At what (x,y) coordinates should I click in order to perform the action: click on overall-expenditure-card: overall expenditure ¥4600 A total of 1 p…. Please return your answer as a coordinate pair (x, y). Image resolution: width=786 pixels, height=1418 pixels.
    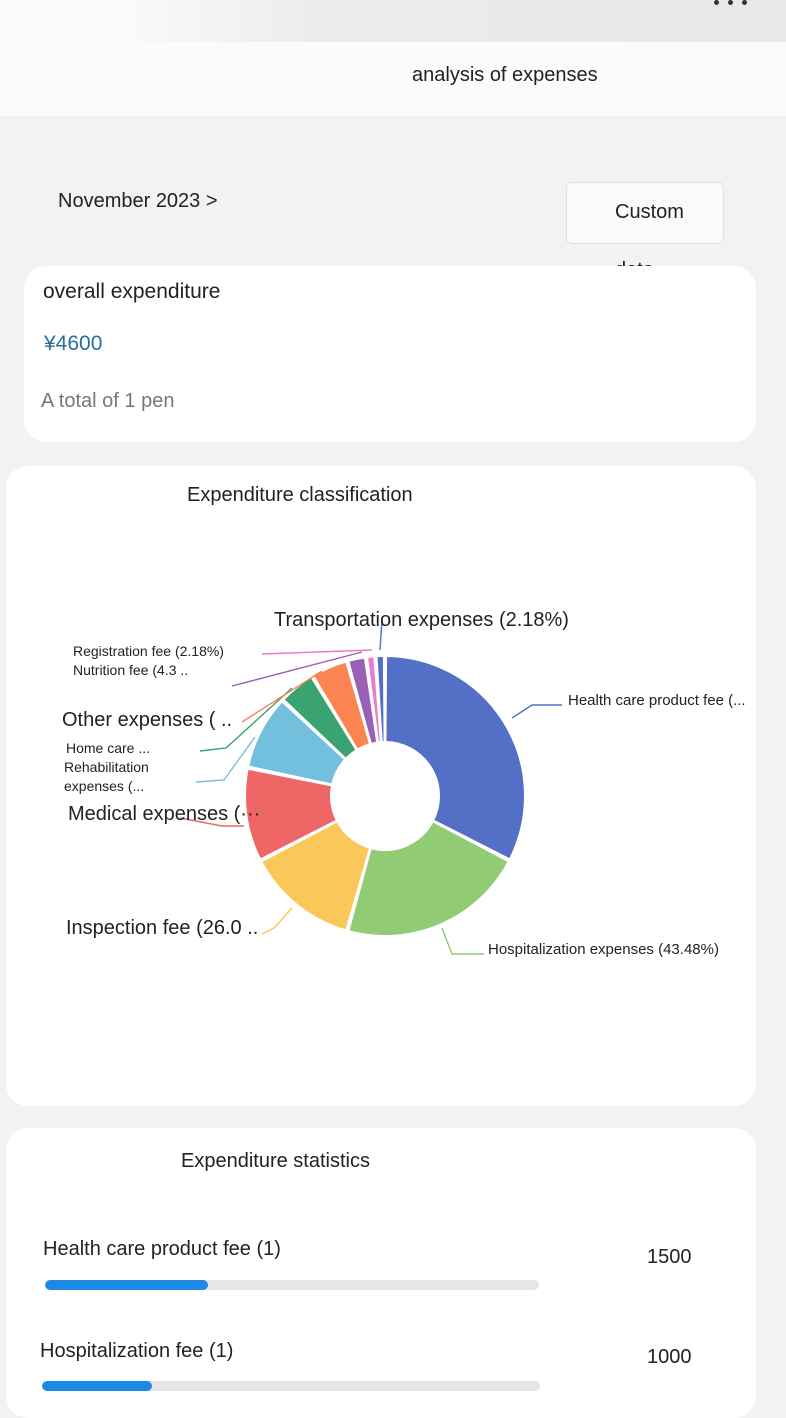
    Looking at the image, I should click on (390, 354).